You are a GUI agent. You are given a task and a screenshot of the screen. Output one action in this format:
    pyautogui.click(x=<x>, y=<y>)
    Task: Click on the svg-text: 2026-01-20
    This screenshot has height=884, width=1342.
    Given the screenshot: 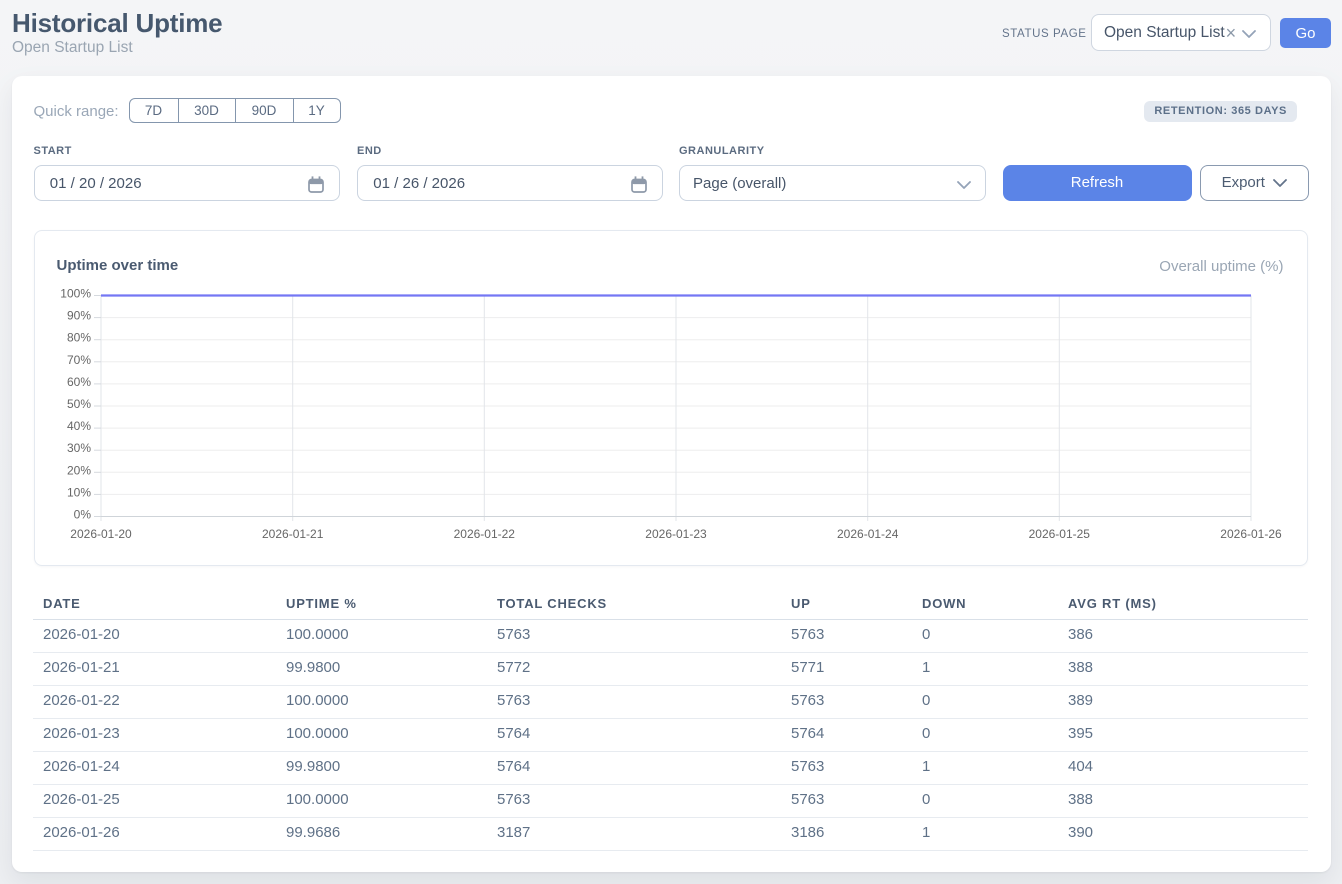 What is the action you would take?
    pyautogui.click(x=101, y=534)
    